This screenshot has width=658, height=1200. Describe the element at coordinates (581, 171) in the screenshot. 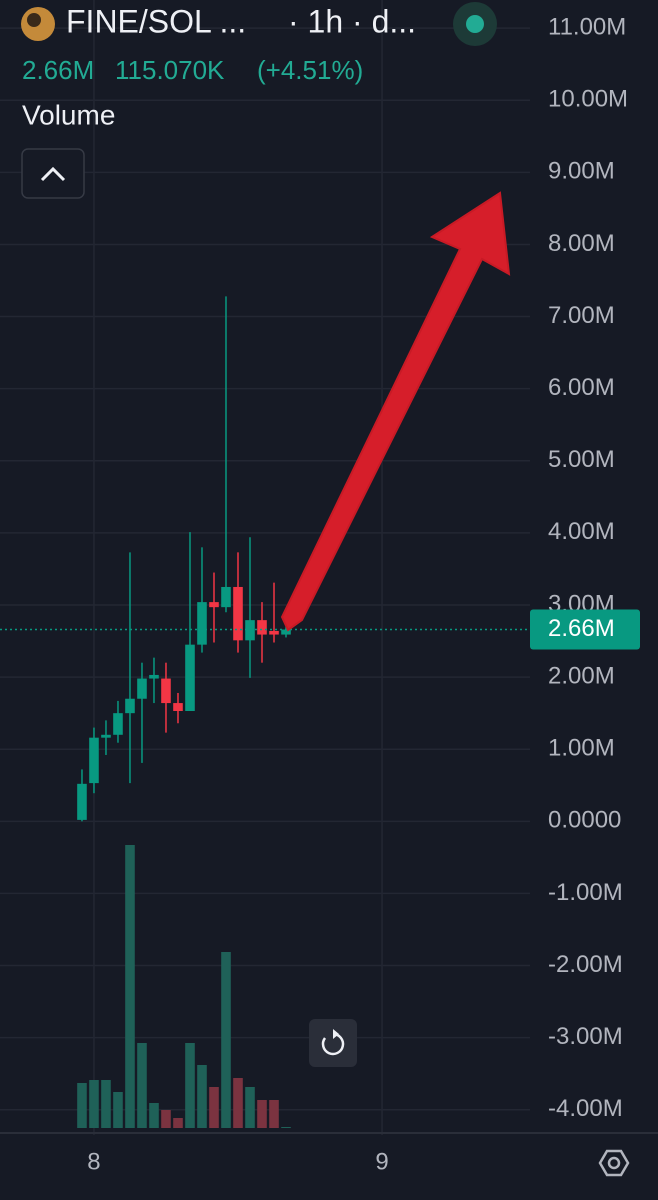

I see `y-tick-label: 9.00M` at that location.